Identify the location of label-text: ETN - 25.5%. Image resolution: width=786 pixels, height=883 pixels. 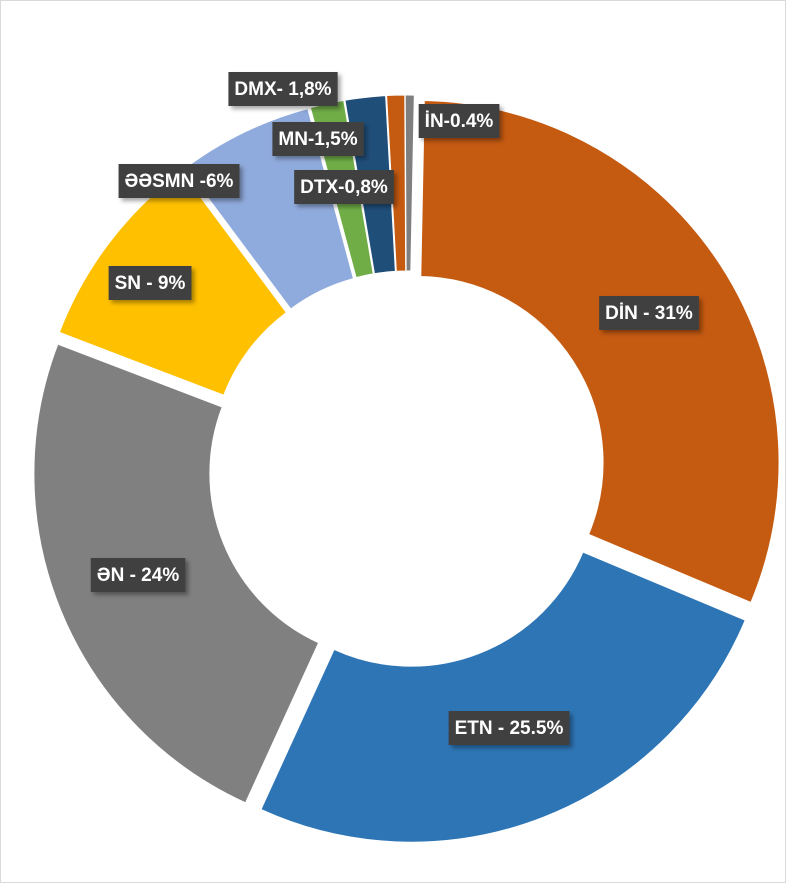
(509, 728).